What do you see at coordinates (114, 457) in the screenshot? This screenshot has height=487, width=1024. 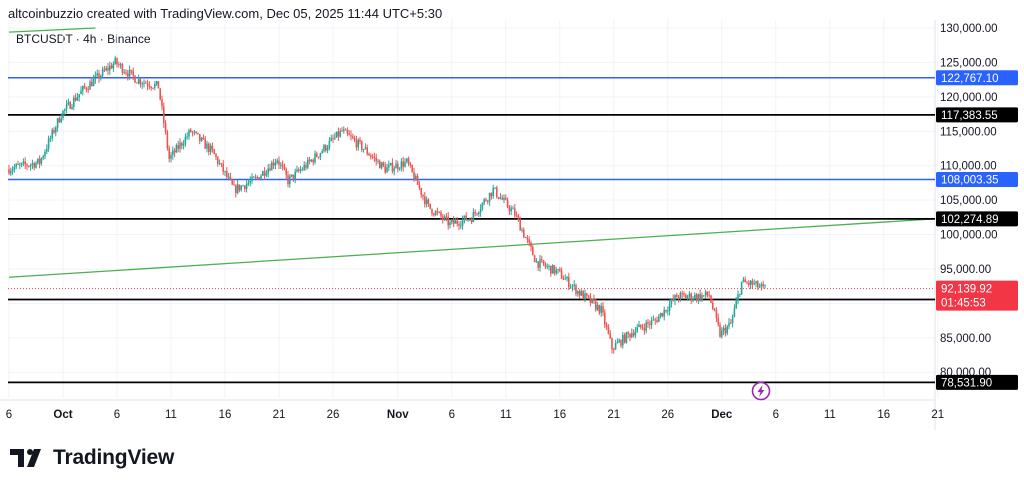 I see `tradingview-wordmark: TradingView` at bounding box center [114, 457].